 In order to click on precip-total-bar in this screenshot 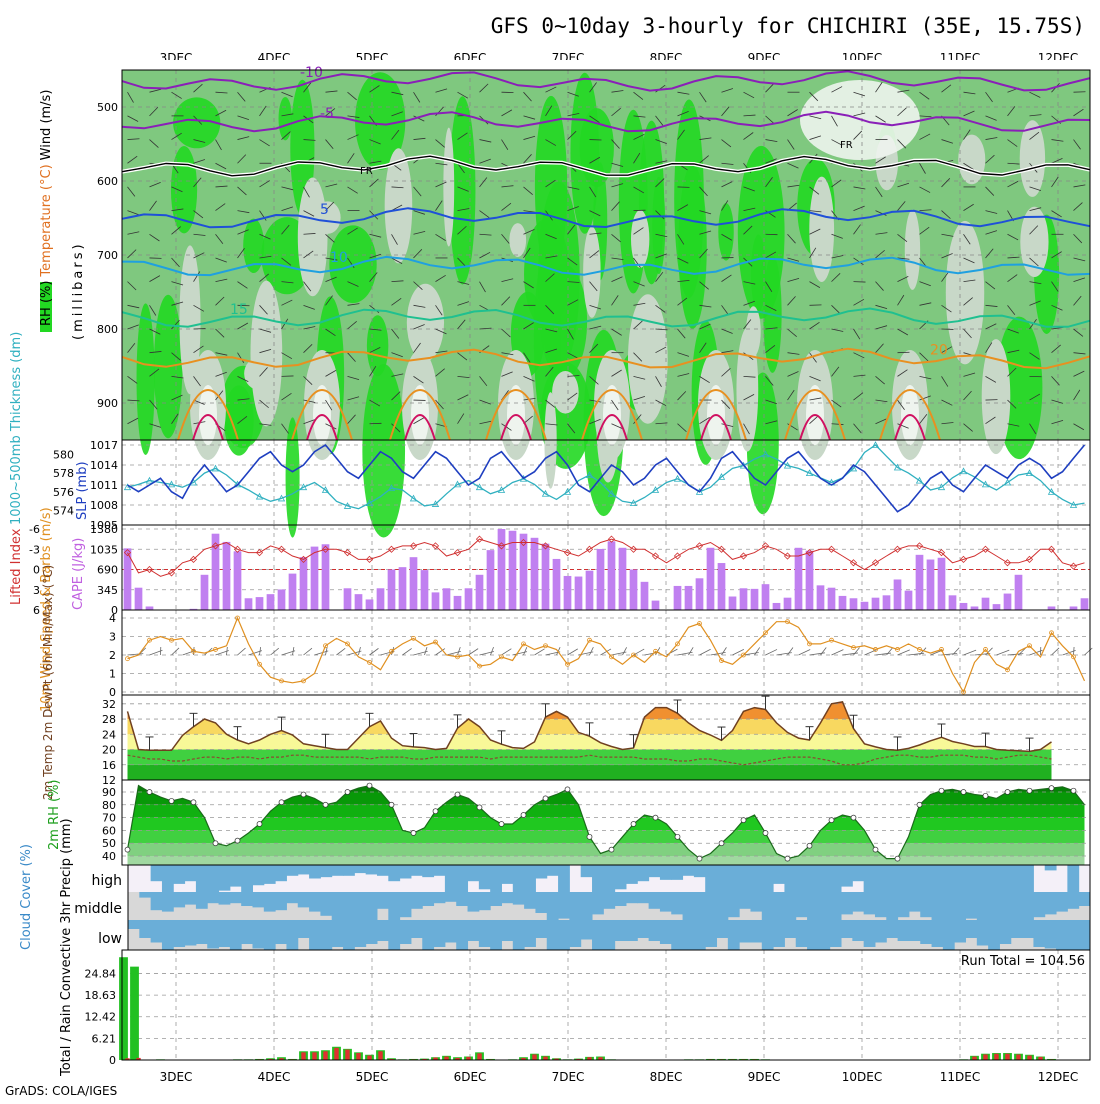, I will do `click(134, 1013)`.